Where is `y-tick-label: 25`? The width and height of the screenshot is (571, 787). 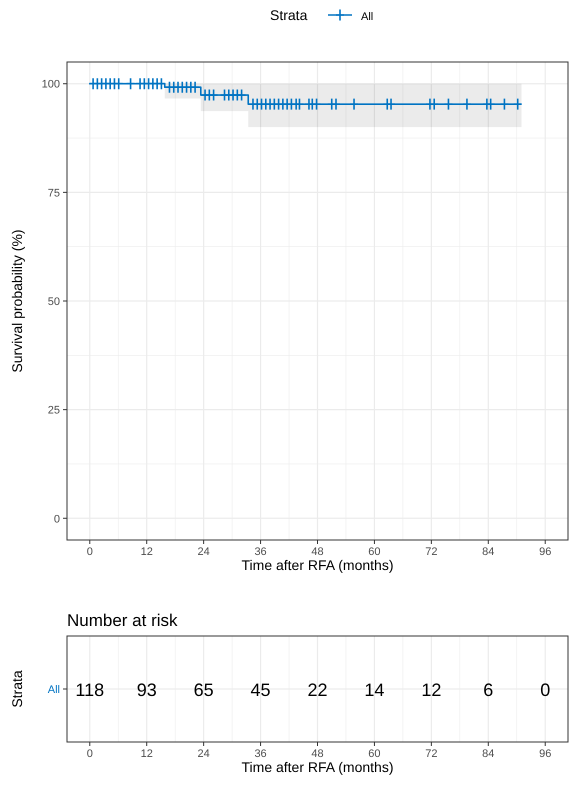 y-tick-label: 25 is located at coordinates (54, 410).